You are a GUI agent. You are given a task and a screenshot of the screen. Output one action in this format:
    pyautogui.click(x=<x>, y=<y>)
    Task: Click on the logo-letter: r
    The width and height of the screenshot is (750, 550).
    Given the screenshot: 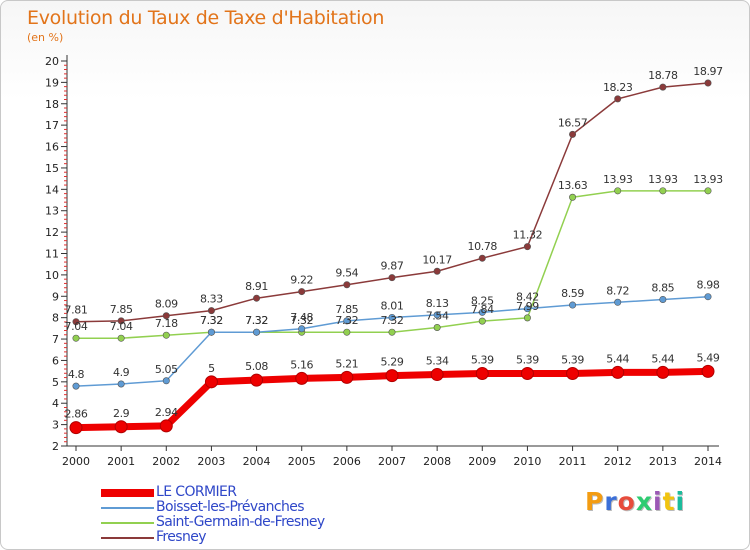 What is the action you would take?
    pyautogui.click(x=611, y=501)
    